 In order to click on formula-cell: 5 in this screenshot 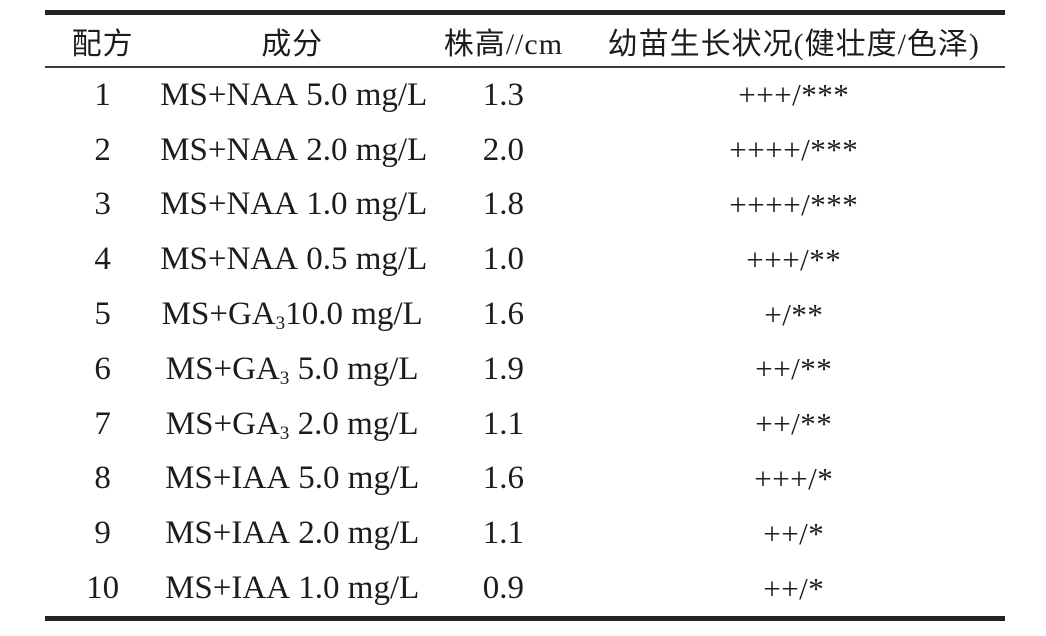, I will do `click(102, 314)`.